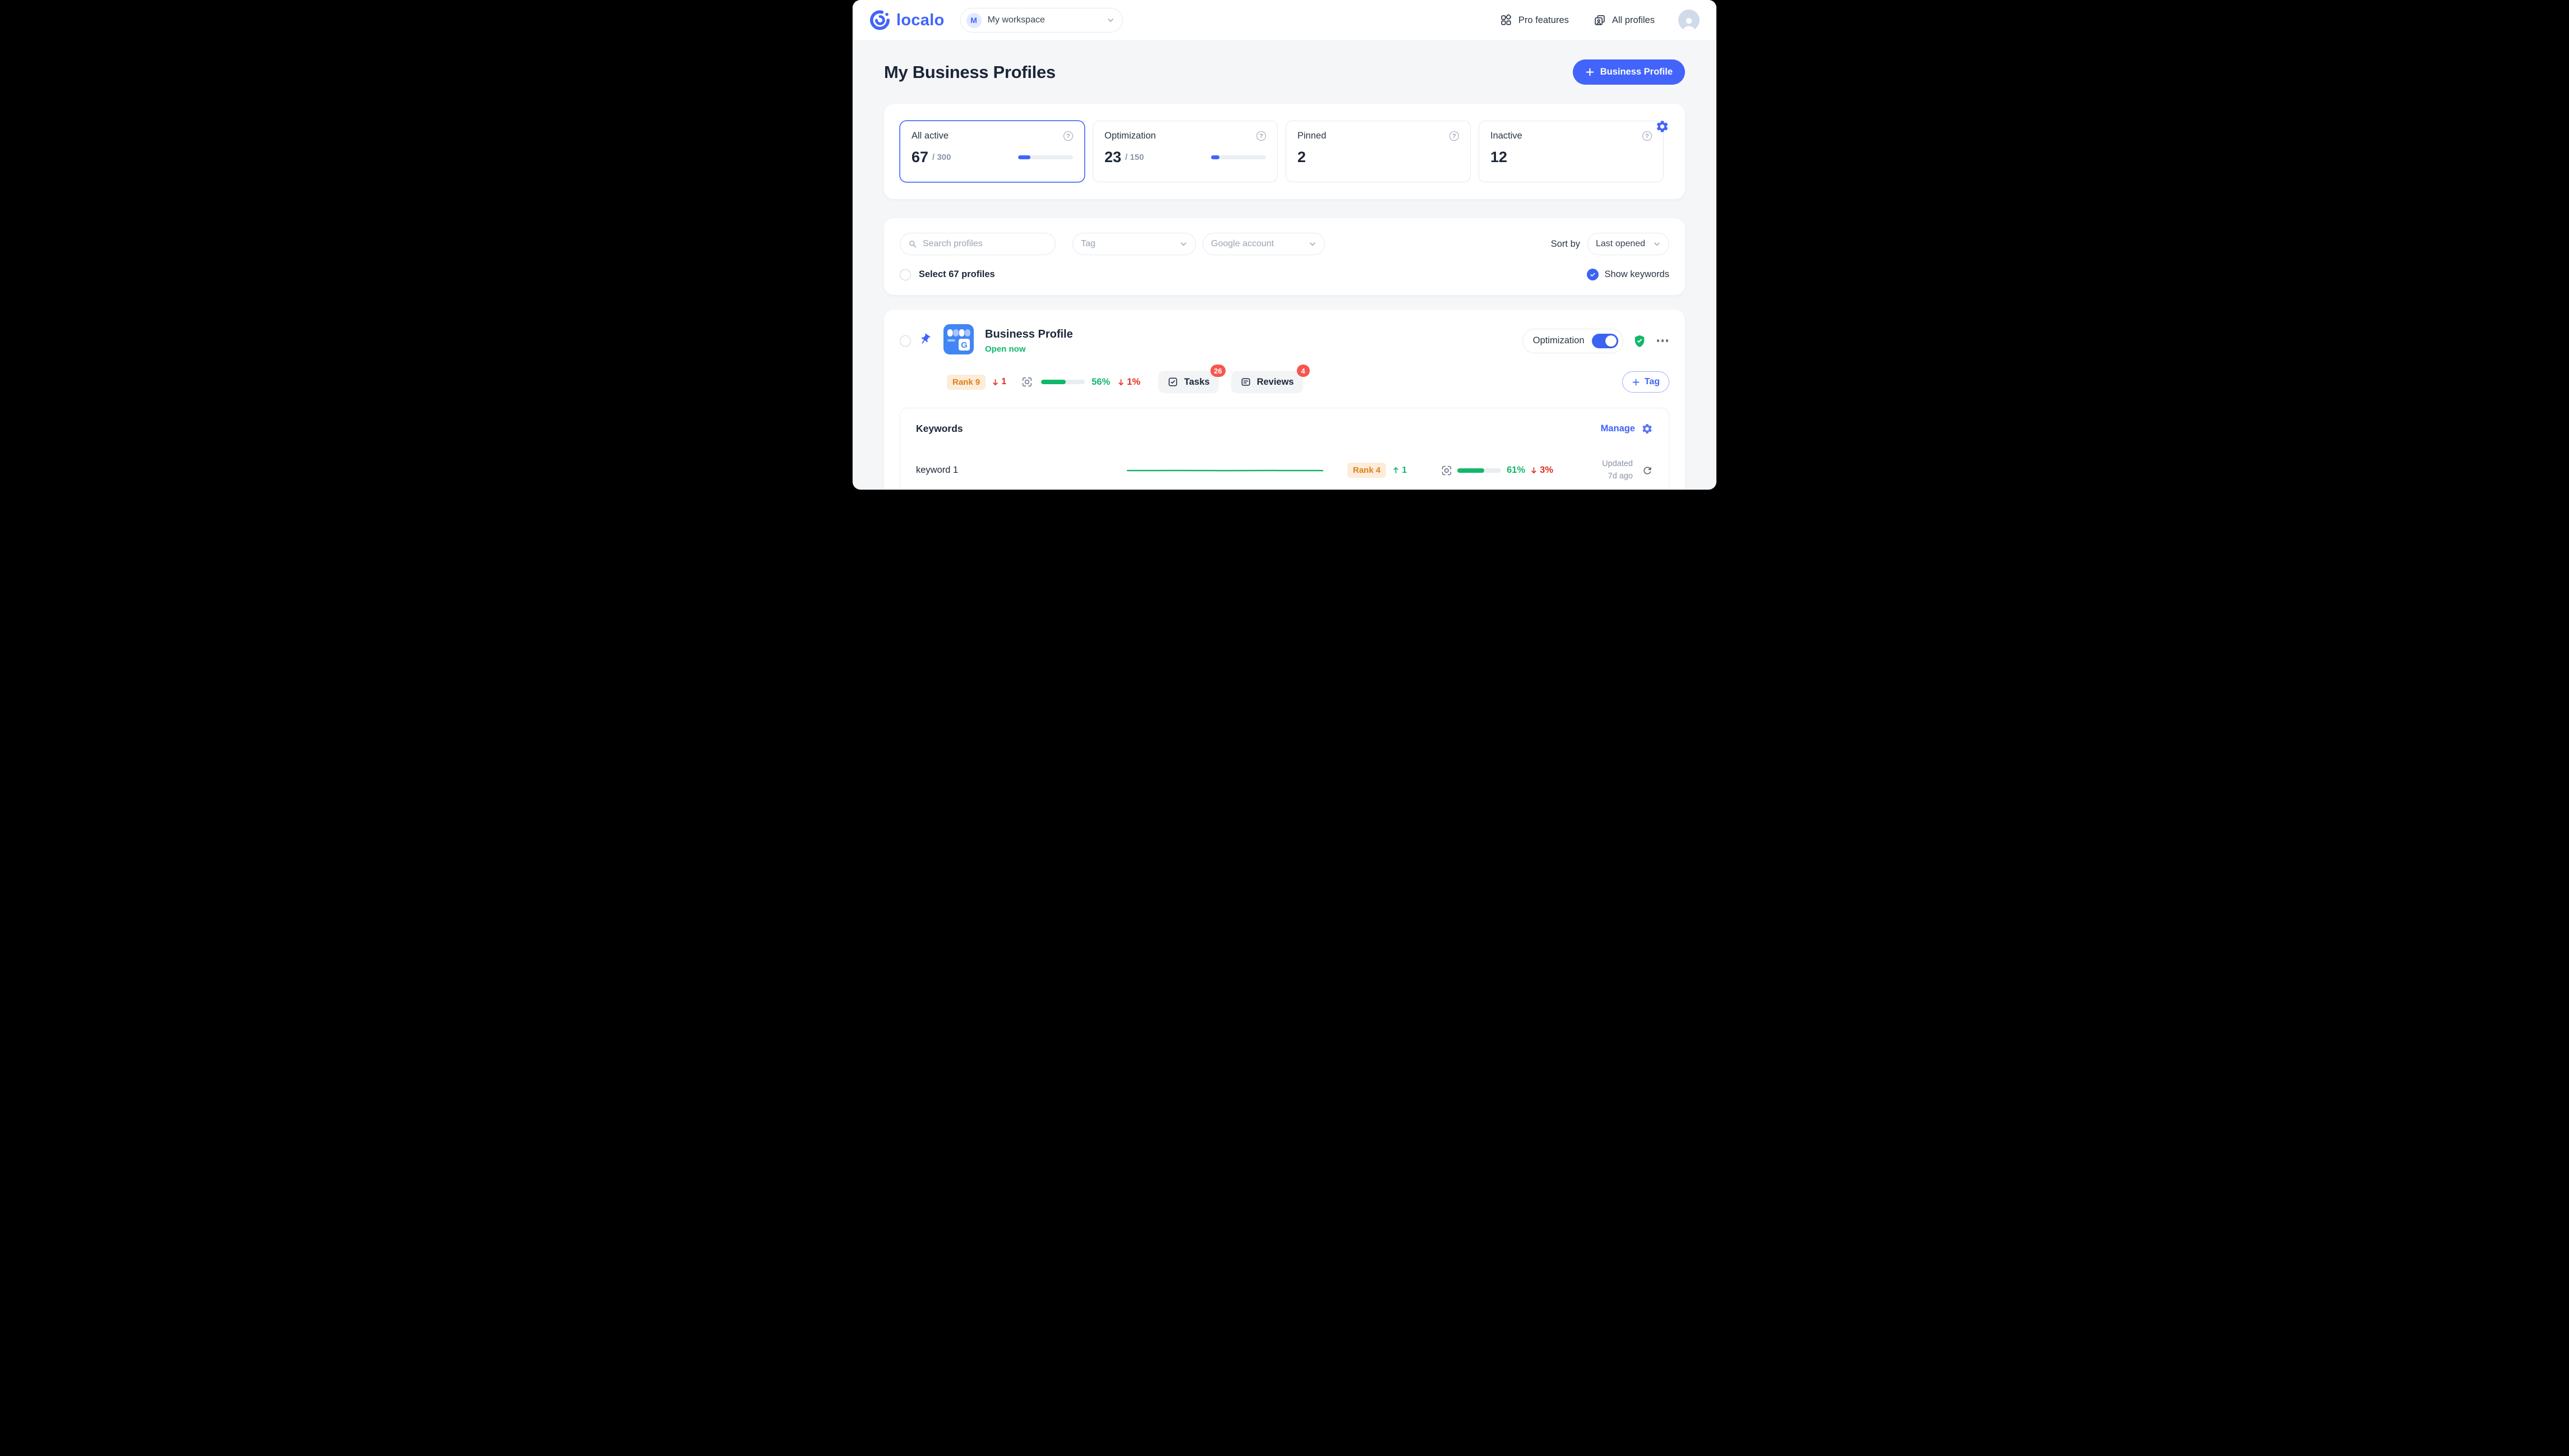 The height and width of the screenshot is (1456, 2569). Describe the element at coordinates (1284, 400) in the screenshot. I see `business-profile-card: G Business Profile Open now Optimization` at that location.